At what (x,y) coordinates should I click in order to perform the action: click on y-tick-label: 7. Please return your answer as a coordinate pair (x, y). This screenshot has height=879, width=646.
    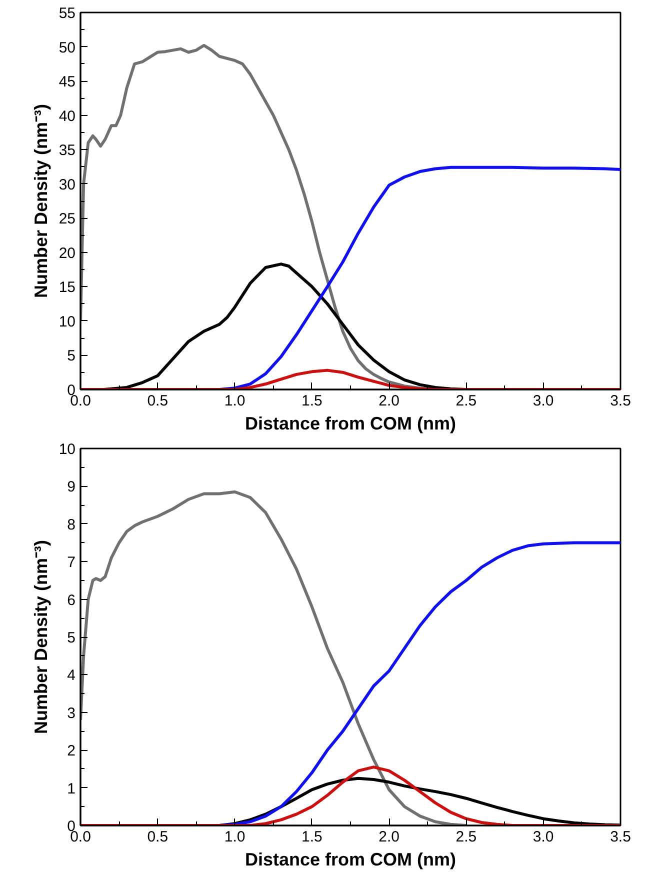
    Looking at the image, I should click on (71, 563).